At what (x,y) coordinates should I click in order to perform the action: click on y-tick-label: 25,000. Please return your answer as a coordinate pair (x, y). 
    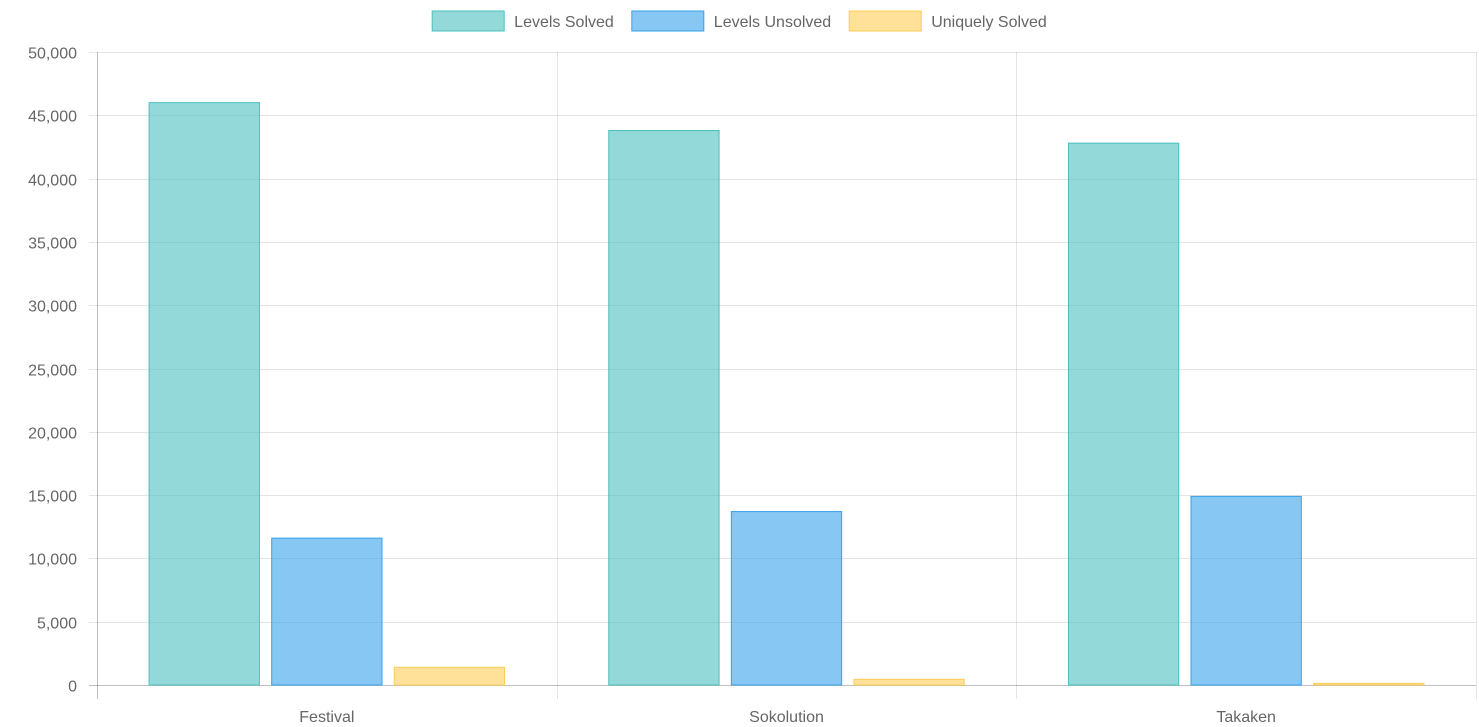
    Looking at the image, I should click on (52, 371).